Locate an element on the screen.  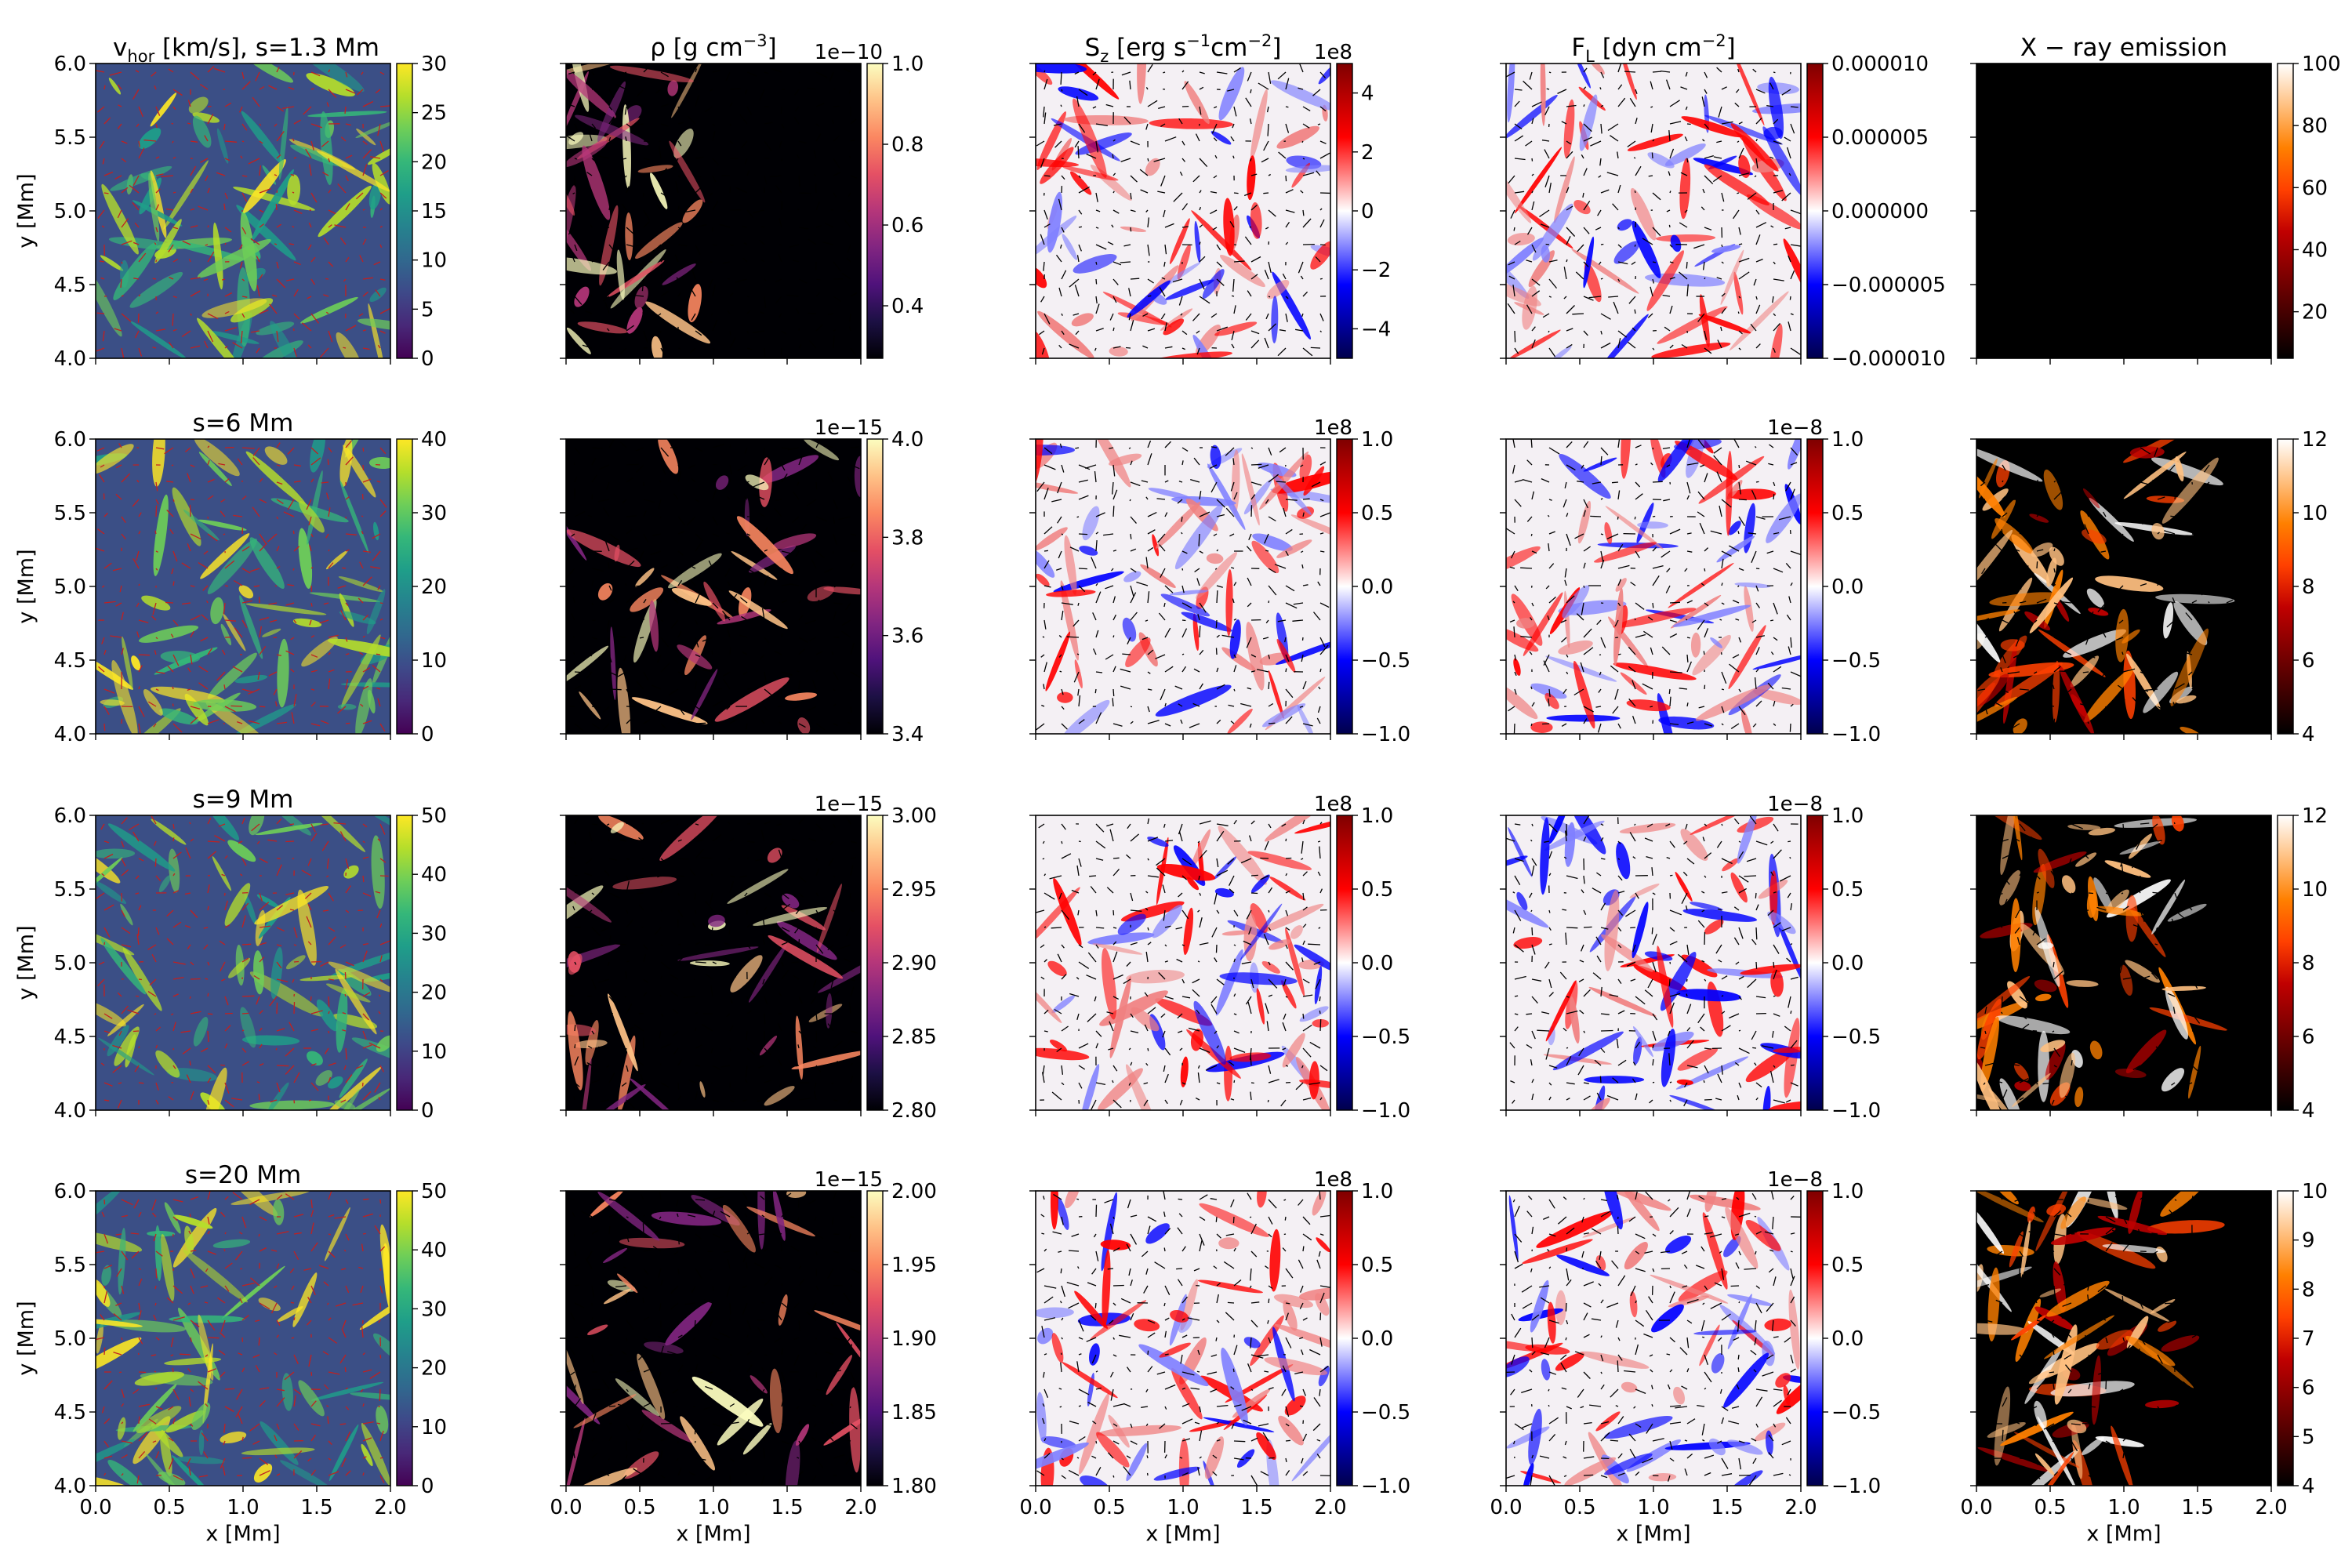
y-tick-label: 4.5 is located at coordinates (70, 661).